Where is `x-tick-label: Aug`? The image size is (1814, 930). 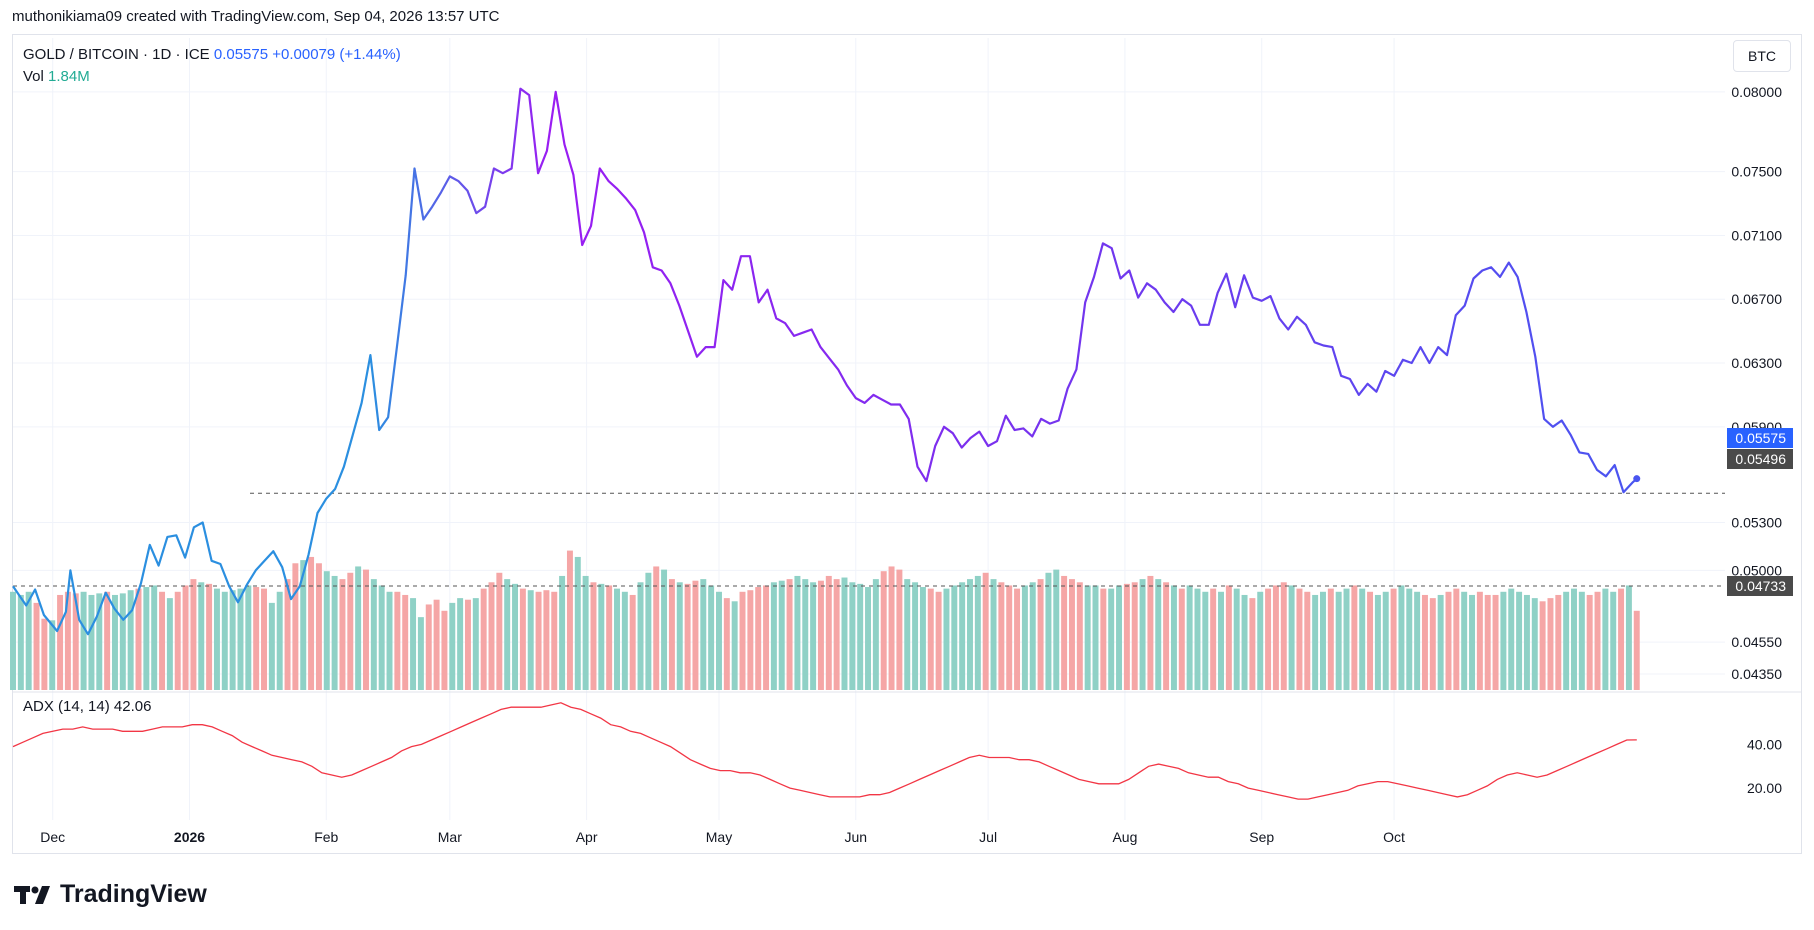 x-tick-label: Aug is located at coordinates (1124, 837).